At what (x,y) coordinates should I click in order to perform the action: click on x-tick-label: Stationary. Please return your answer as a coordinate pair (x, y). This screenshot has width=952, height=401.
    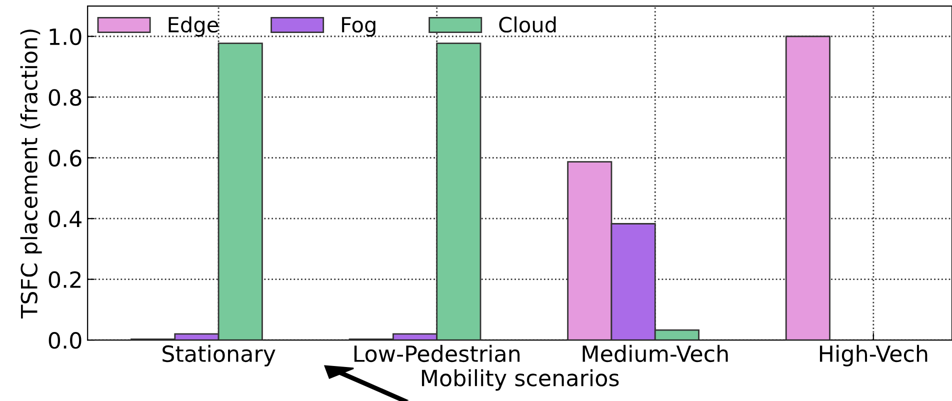
    Looking at the image, I should click on (219, 355).